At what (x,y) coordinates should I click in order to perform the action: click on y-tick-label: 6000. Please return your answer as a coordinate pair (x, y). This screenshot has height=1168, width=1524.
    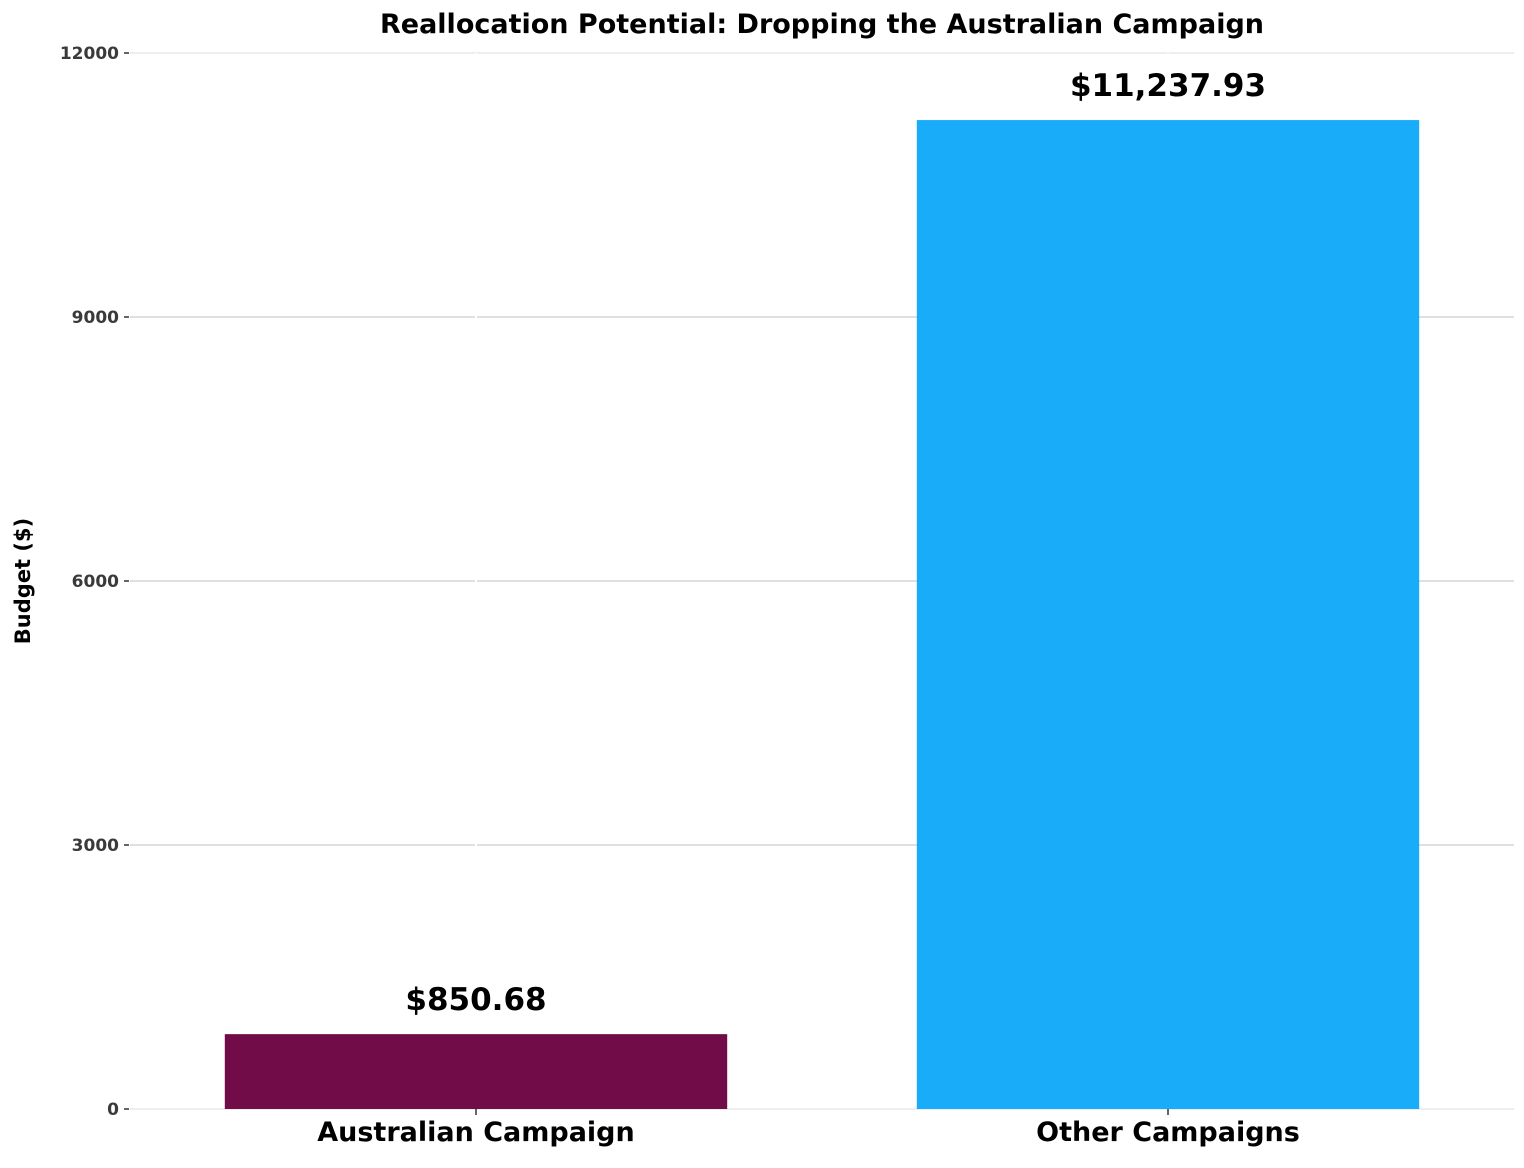
    Looking at the image, I should click on (95, 582).